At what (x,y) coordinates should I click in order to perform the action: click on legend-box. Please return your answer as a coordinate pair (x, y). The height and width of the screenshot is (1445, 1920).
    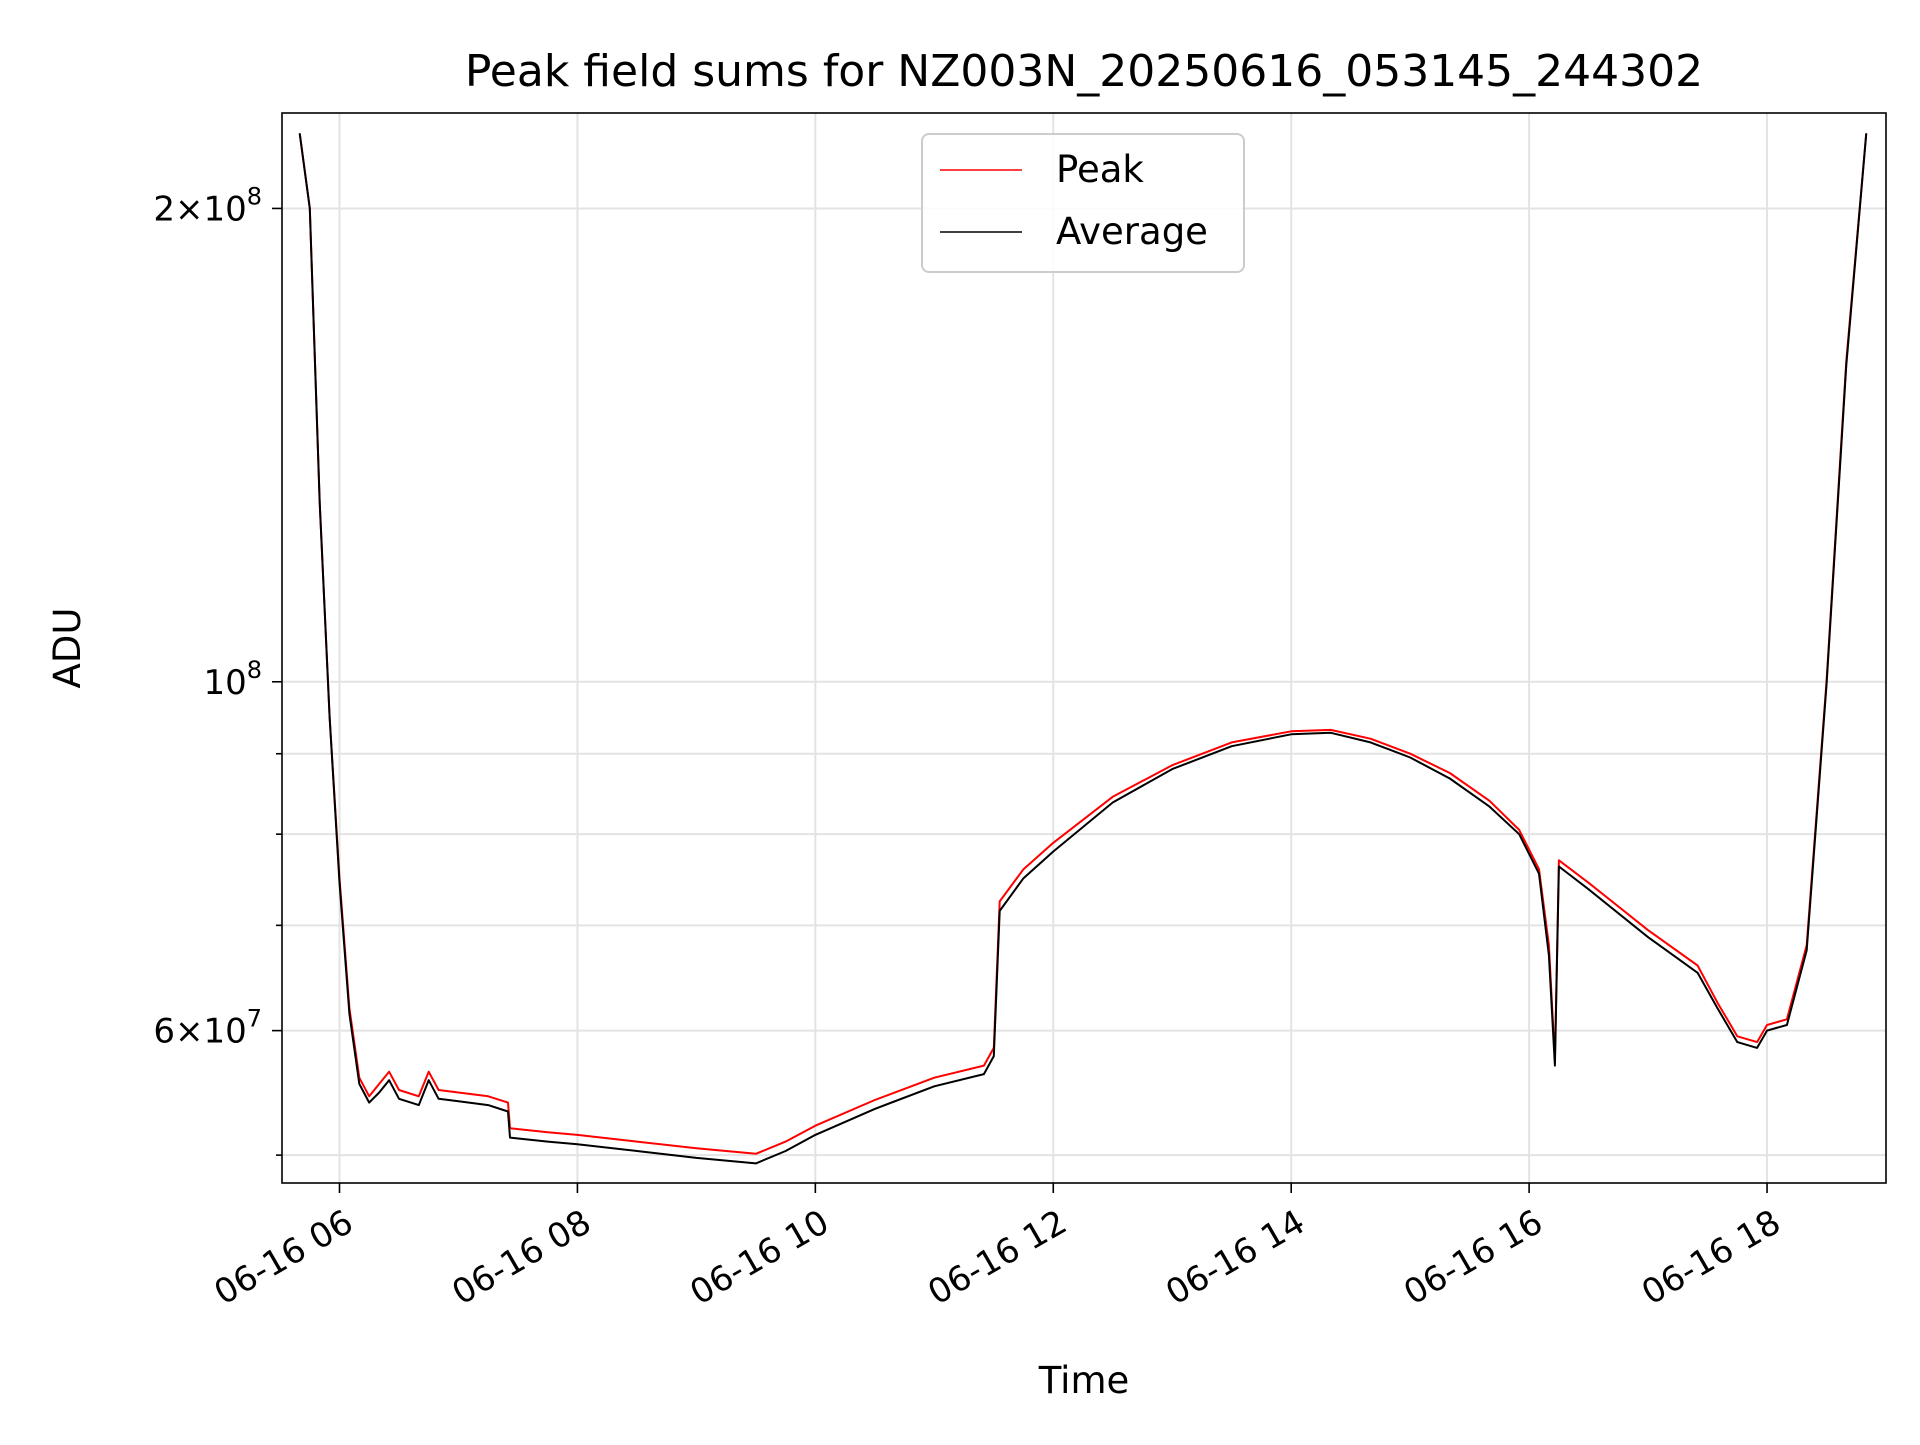
    Looking at the image, I should click on (1083, 203).